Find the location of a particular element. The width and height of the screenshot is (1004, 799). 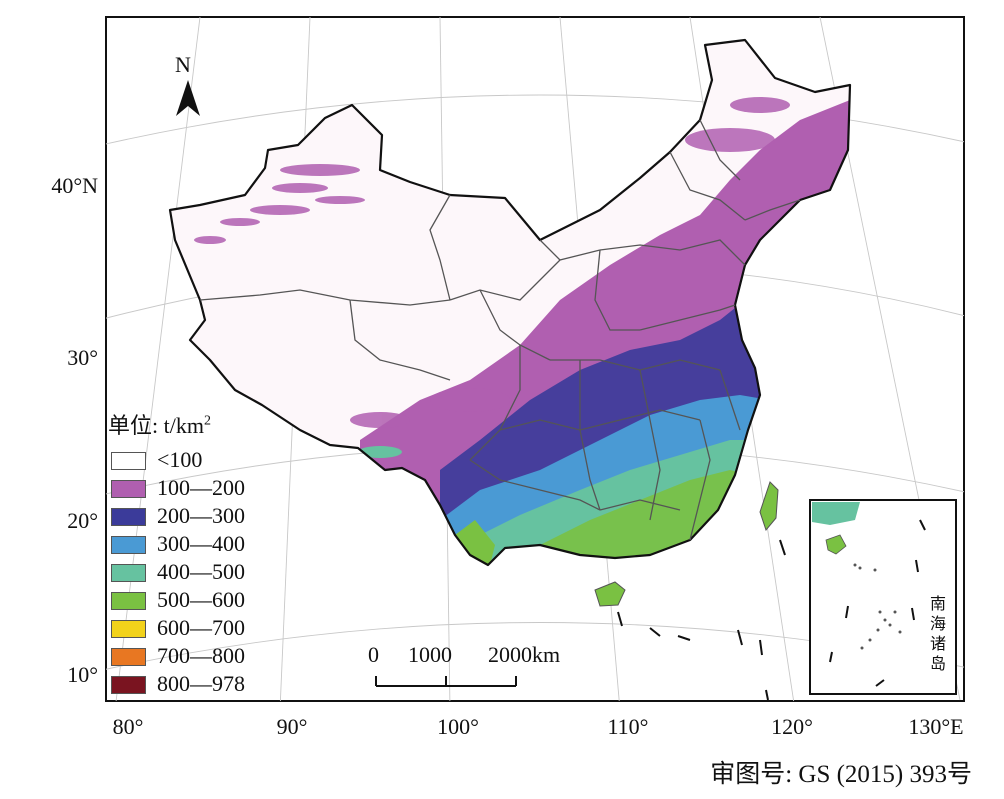

inset-label-char: 海 is located at coordinates (937, 623).